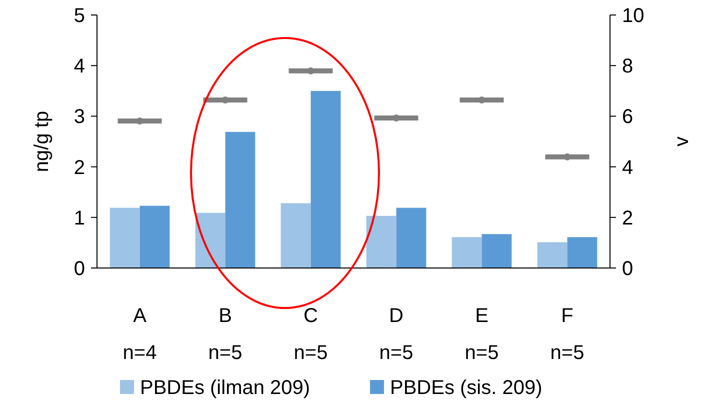 This screenshot has width=701, height=409. What do you see at coordinates (311, 334) in the screenshot?
I see `x-tick-label: C n=5` at bounding box center [311, 334].